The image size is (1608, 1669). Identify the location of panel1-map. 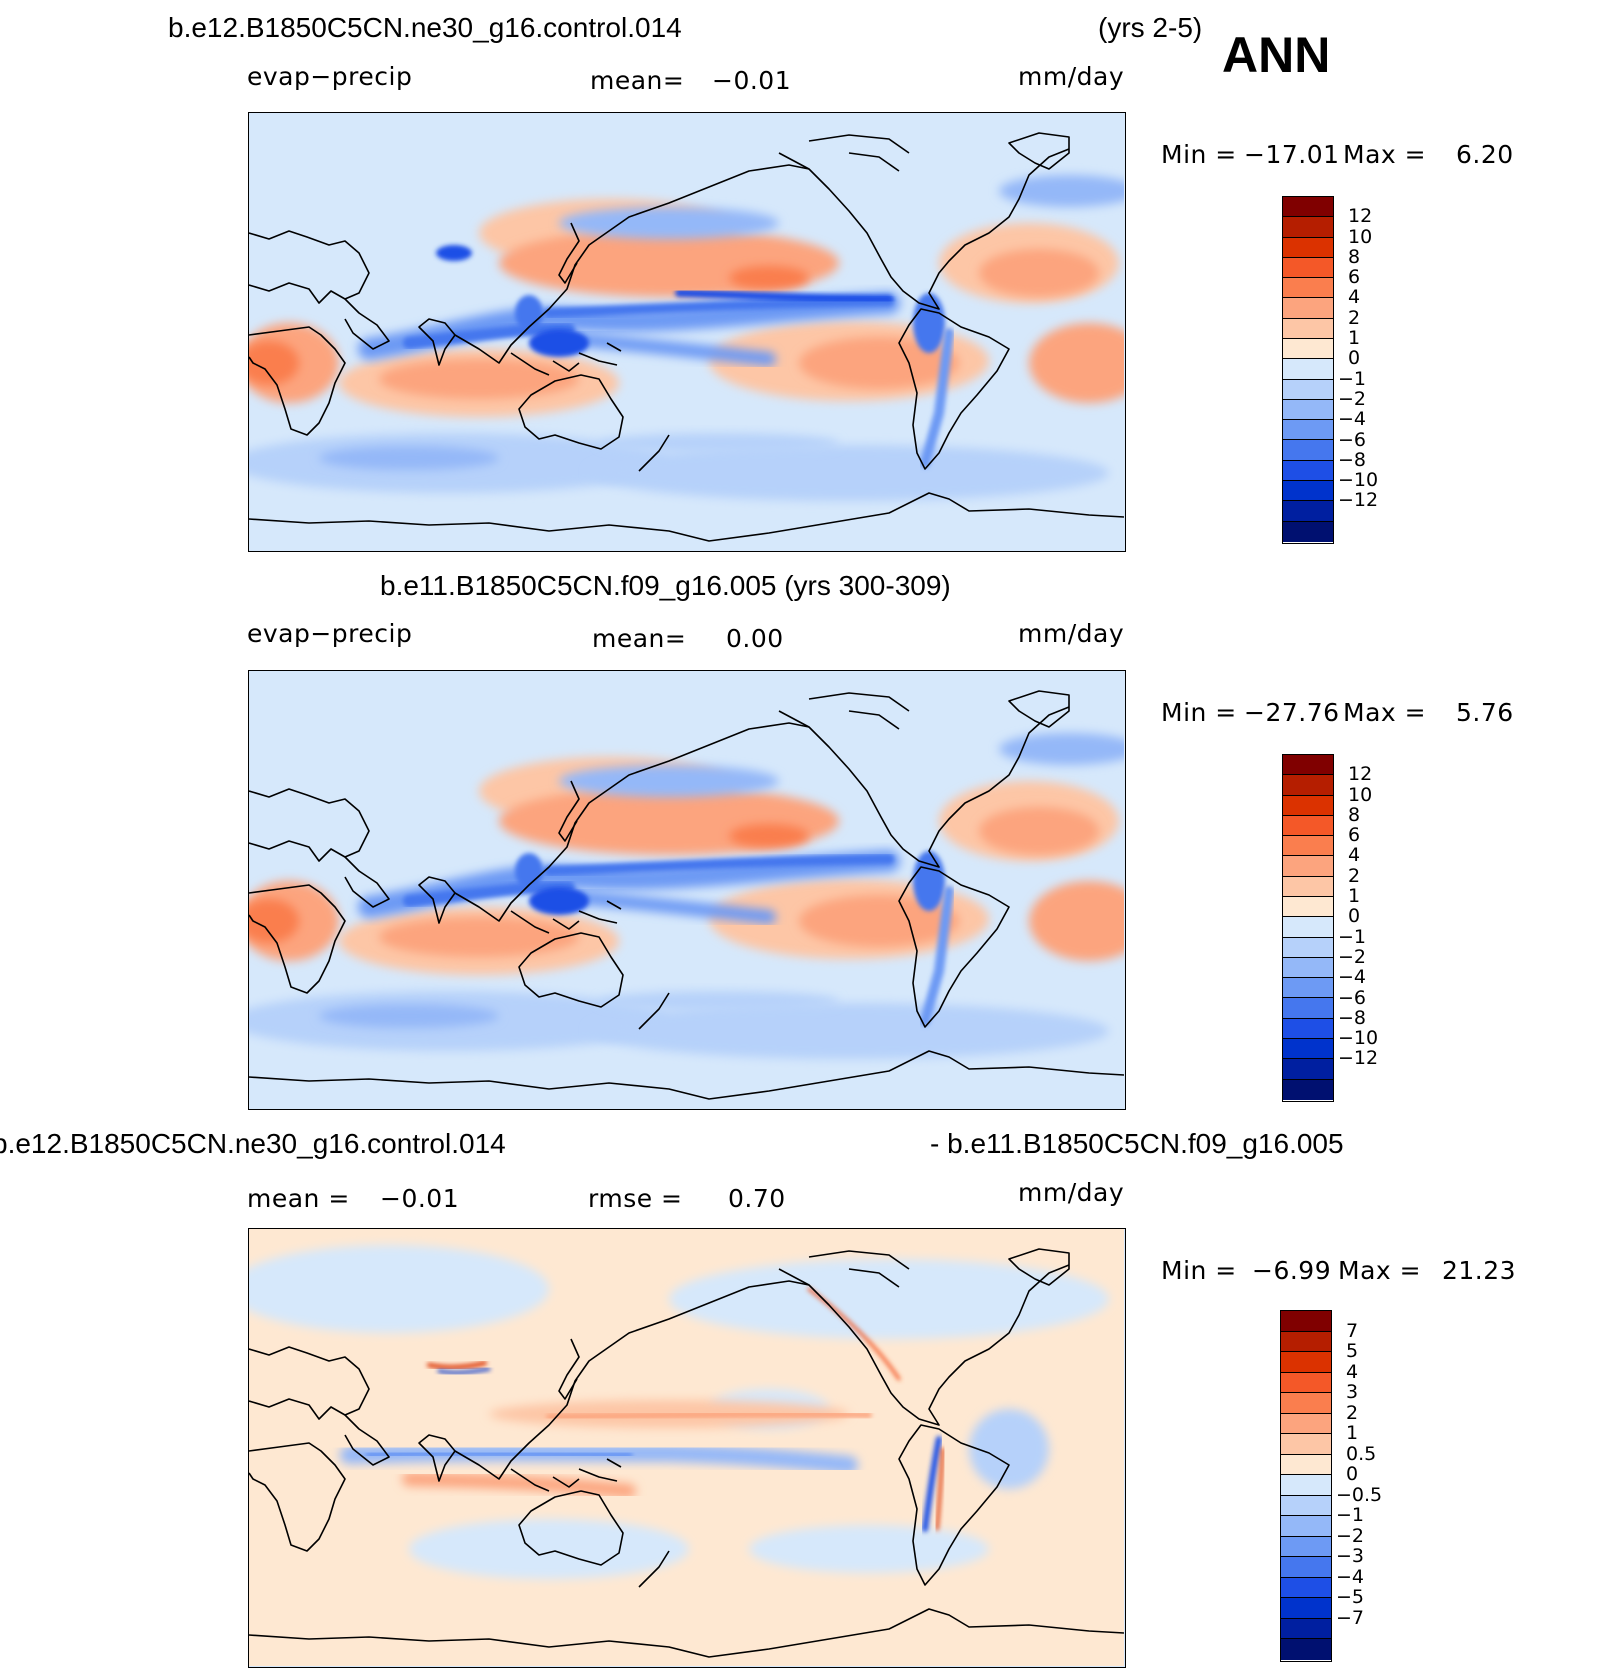
(687, 332).